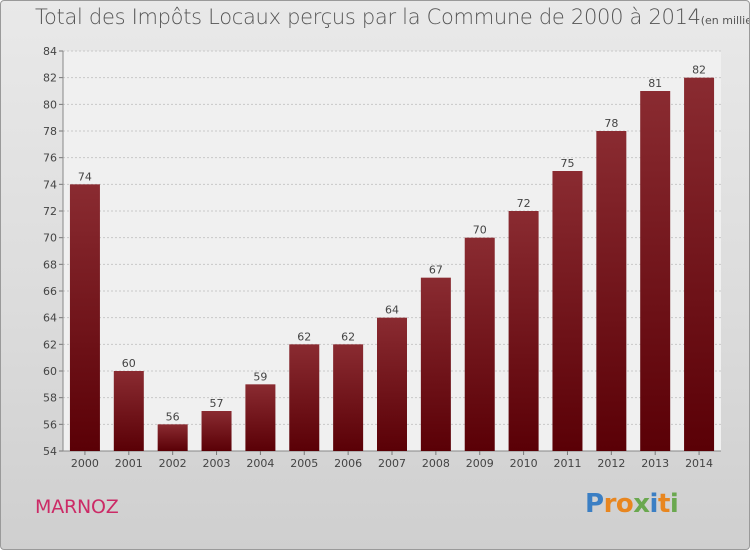  What do you see at coordinates (217, 403) in the screenshot?
I see `bar-value-label: 57` at bounding box center [217, 403].